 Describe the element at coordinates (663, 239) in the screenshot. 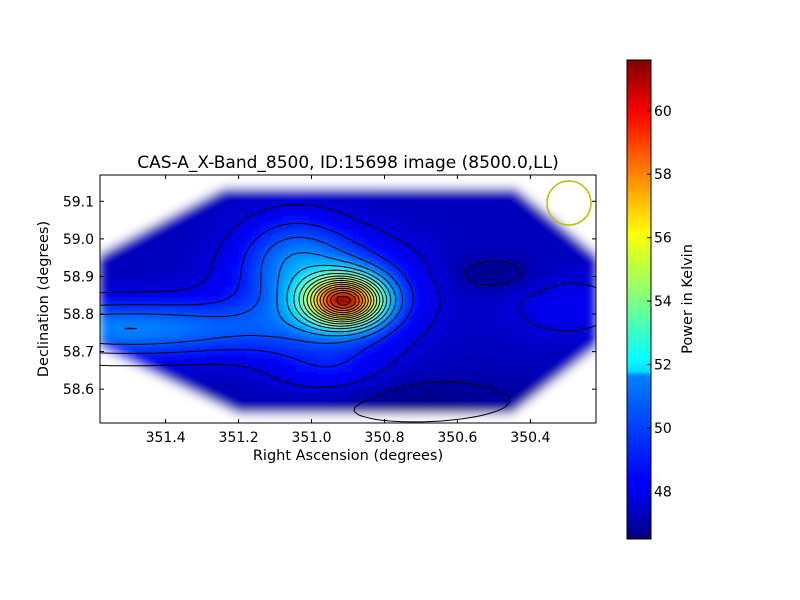

I see `colorbar-tick-label: 56` at that location.